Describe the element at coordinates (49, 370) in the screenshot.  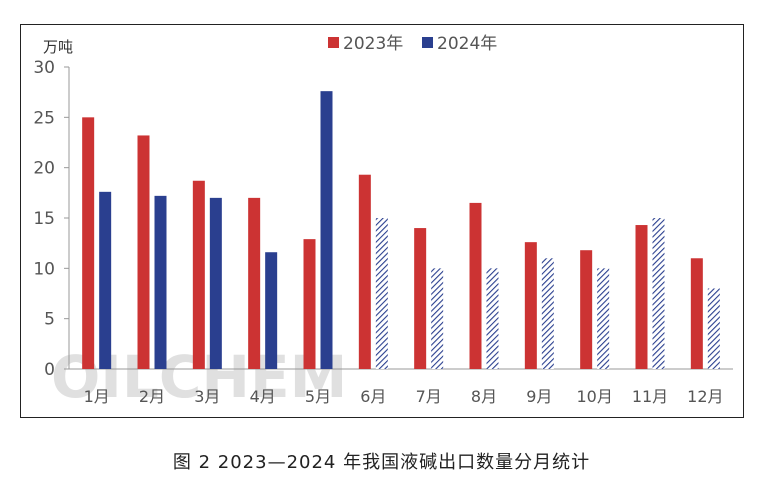
I see `y-tick-label: 0` at that location.